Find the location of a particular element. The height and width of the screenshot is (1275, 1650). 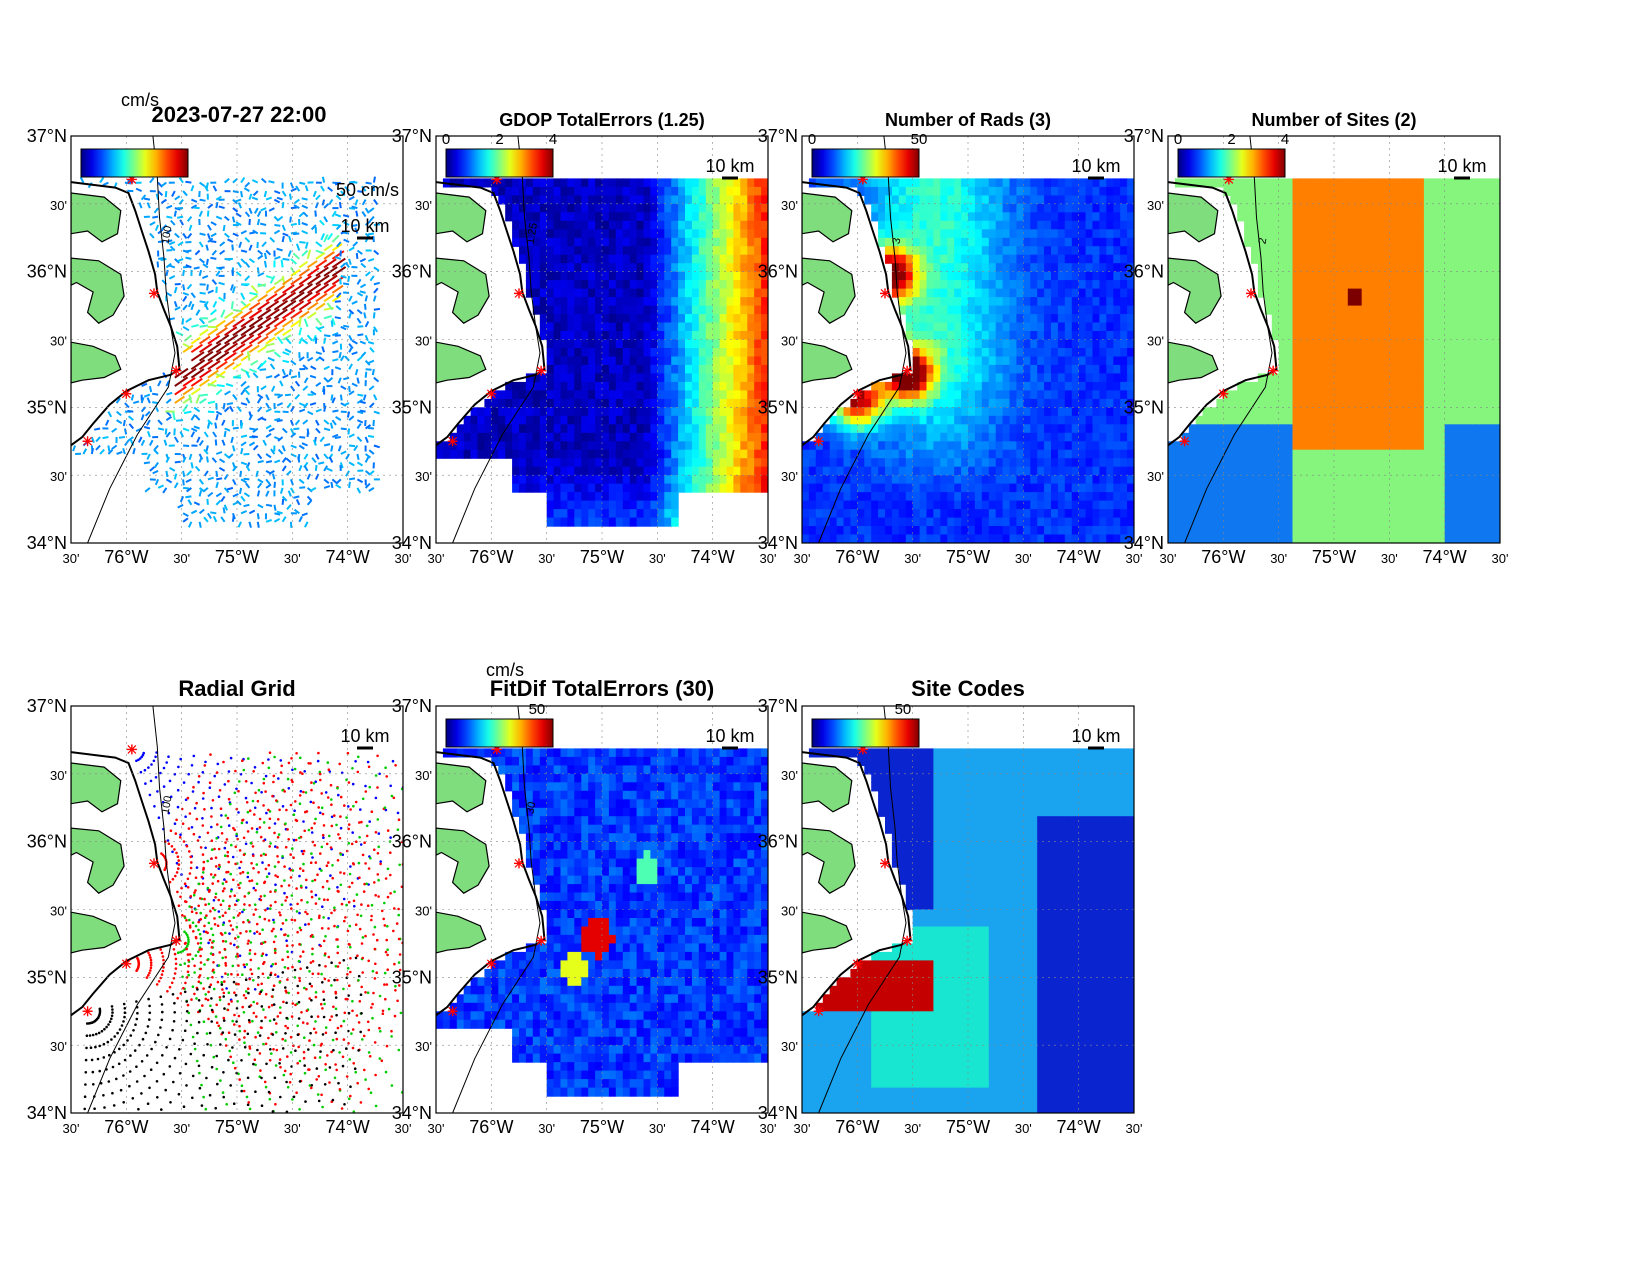

panel-plot-area: 30 is located at coordinates (602, 909).